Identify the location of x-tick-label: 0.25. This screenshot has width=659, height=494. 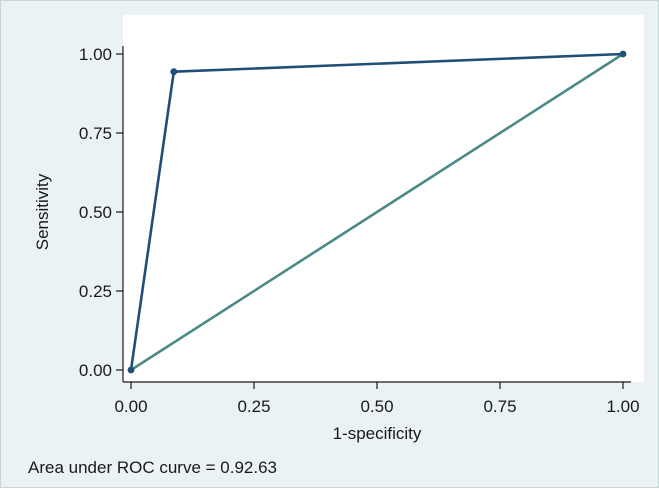
(253, 406).